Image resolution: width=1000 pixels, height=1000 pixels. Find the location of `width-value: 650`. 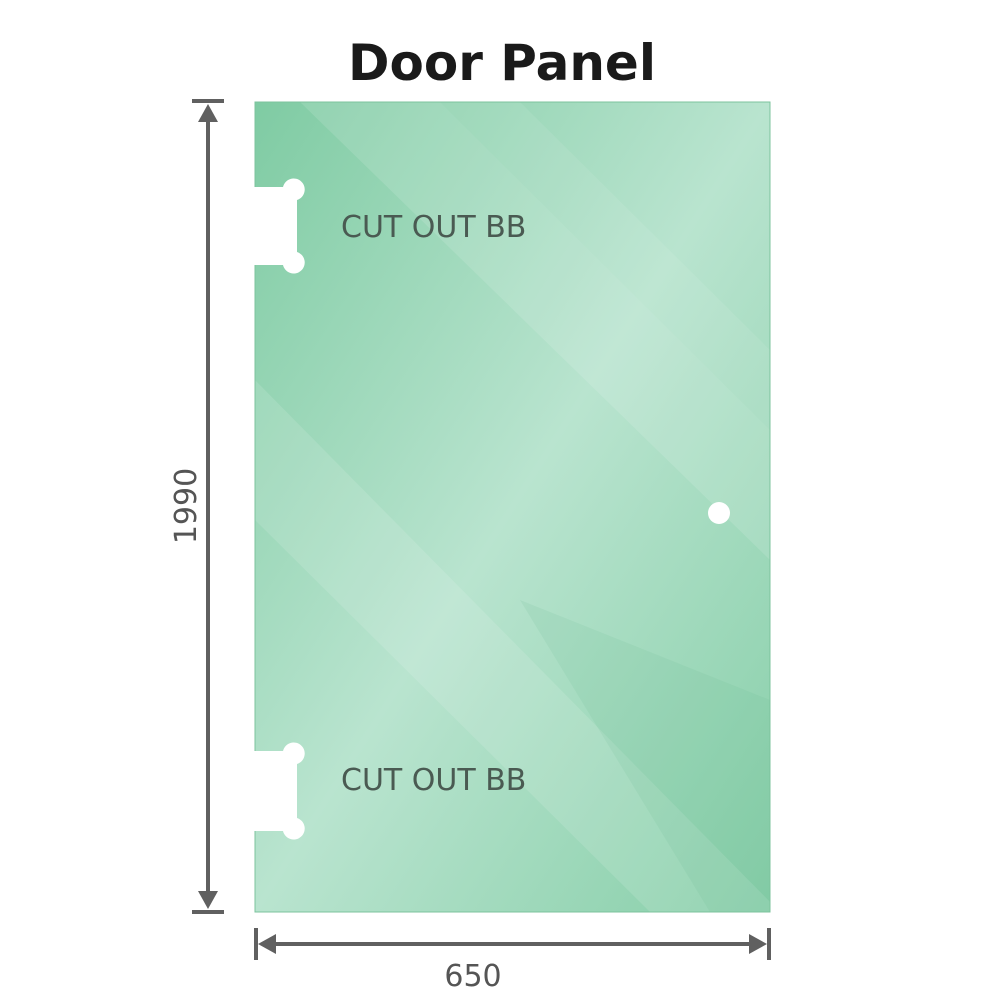

width-value: 650 is located at coordinates (472, 976).